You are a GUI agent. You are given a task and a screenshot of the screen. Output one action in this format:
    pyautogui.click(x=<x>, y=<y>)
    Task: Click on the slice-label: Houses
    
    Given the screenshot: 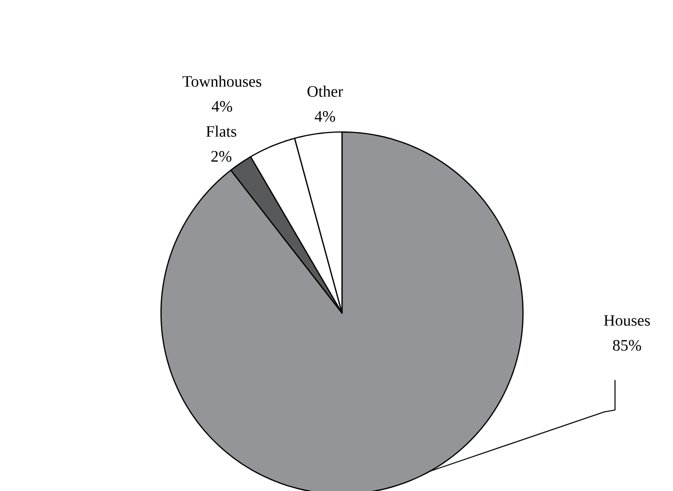 What is the action you would take?
    pyautogui.click(x=627, y=320)
    